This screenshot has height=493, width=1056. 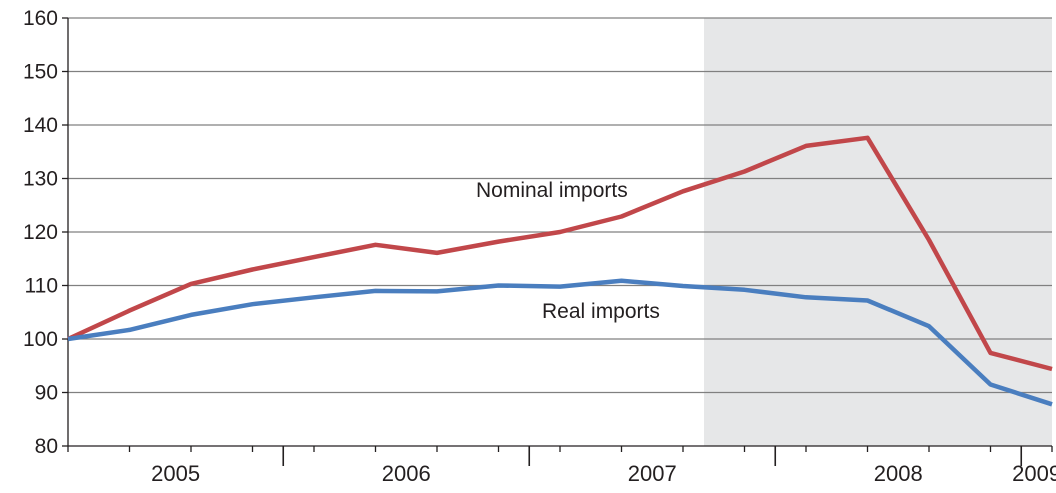 I want to click on y-axis: 80 90 100 110 120 130 140 150 160, so click(x=46, y=232).